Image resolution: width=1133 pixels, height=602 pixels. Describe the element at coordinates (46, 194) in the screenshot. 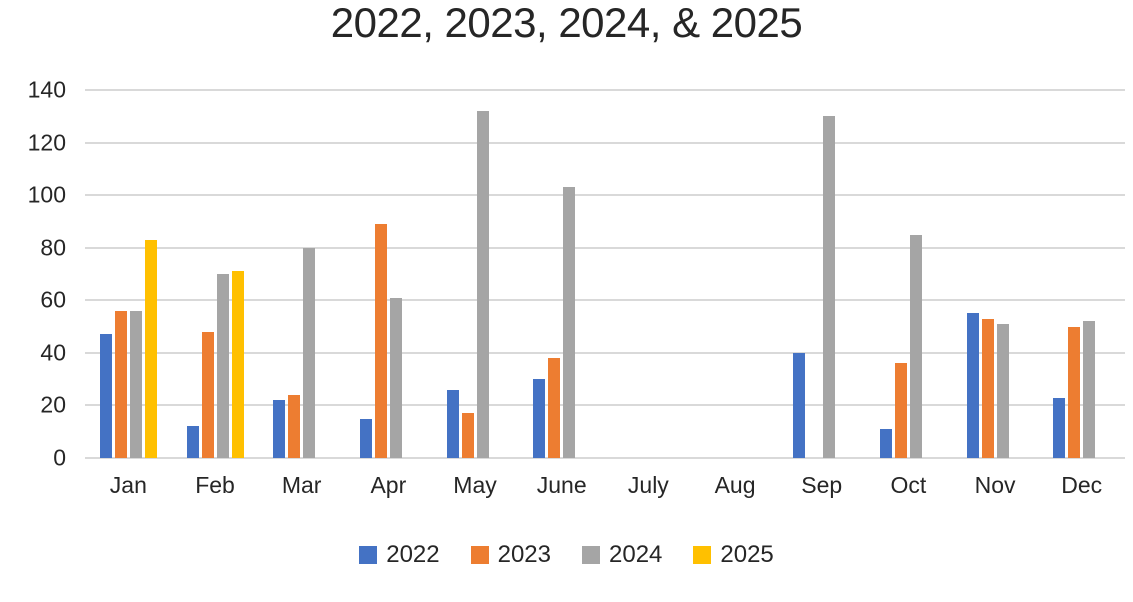

I see `y-tick-label-100: 100` at that location.